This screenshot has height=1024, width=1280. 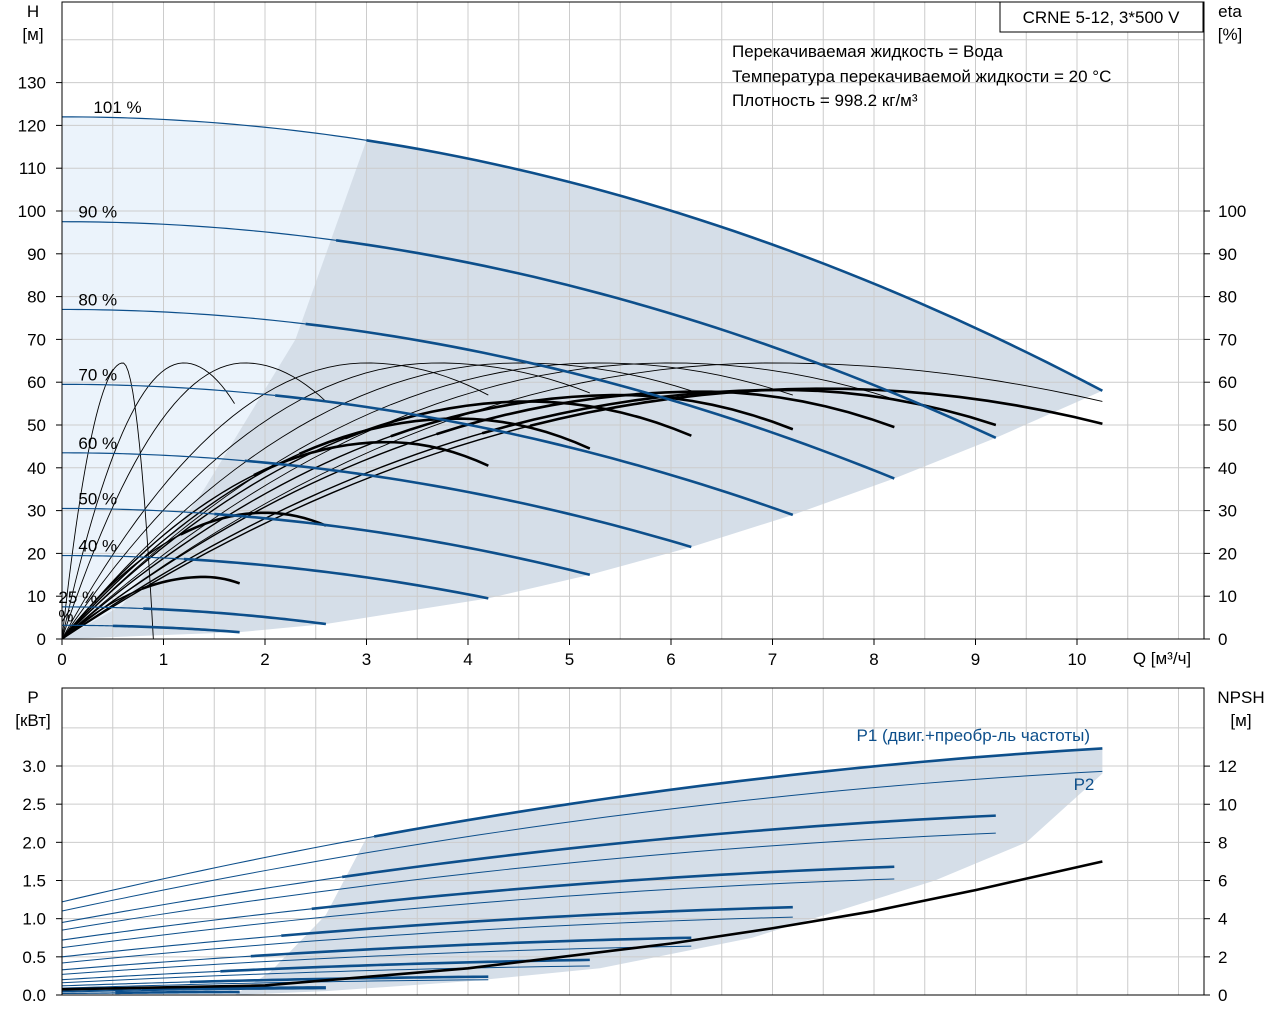 I want to click on bottom-y-tick: 2.5, so click(x=34, y=804).